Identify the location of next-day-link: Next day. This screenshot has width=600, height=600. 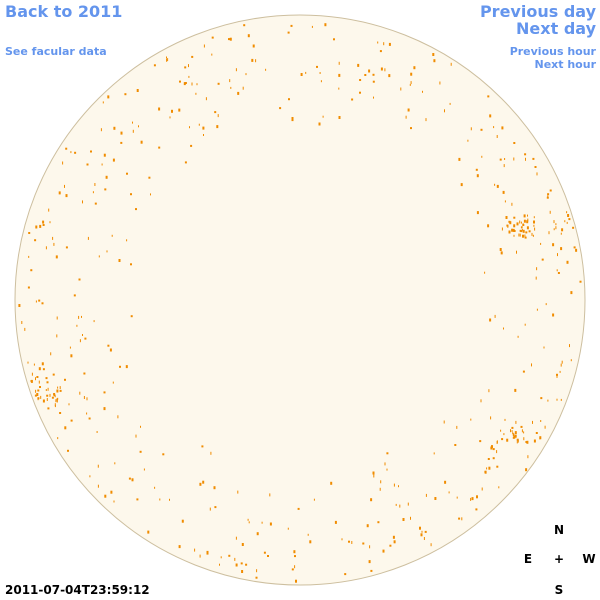
(556, 28).